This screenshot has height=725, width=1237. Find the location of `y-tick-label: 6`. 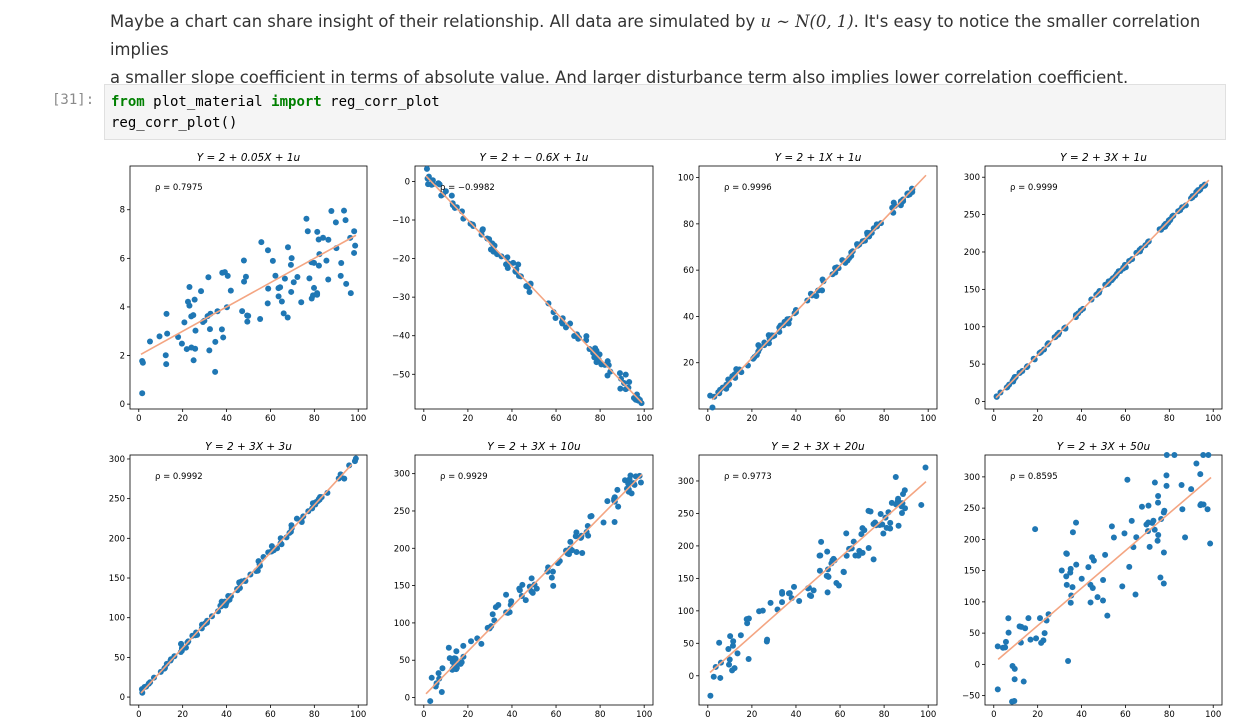

y-tick-label: 6 is located at coordinates (122, 259).